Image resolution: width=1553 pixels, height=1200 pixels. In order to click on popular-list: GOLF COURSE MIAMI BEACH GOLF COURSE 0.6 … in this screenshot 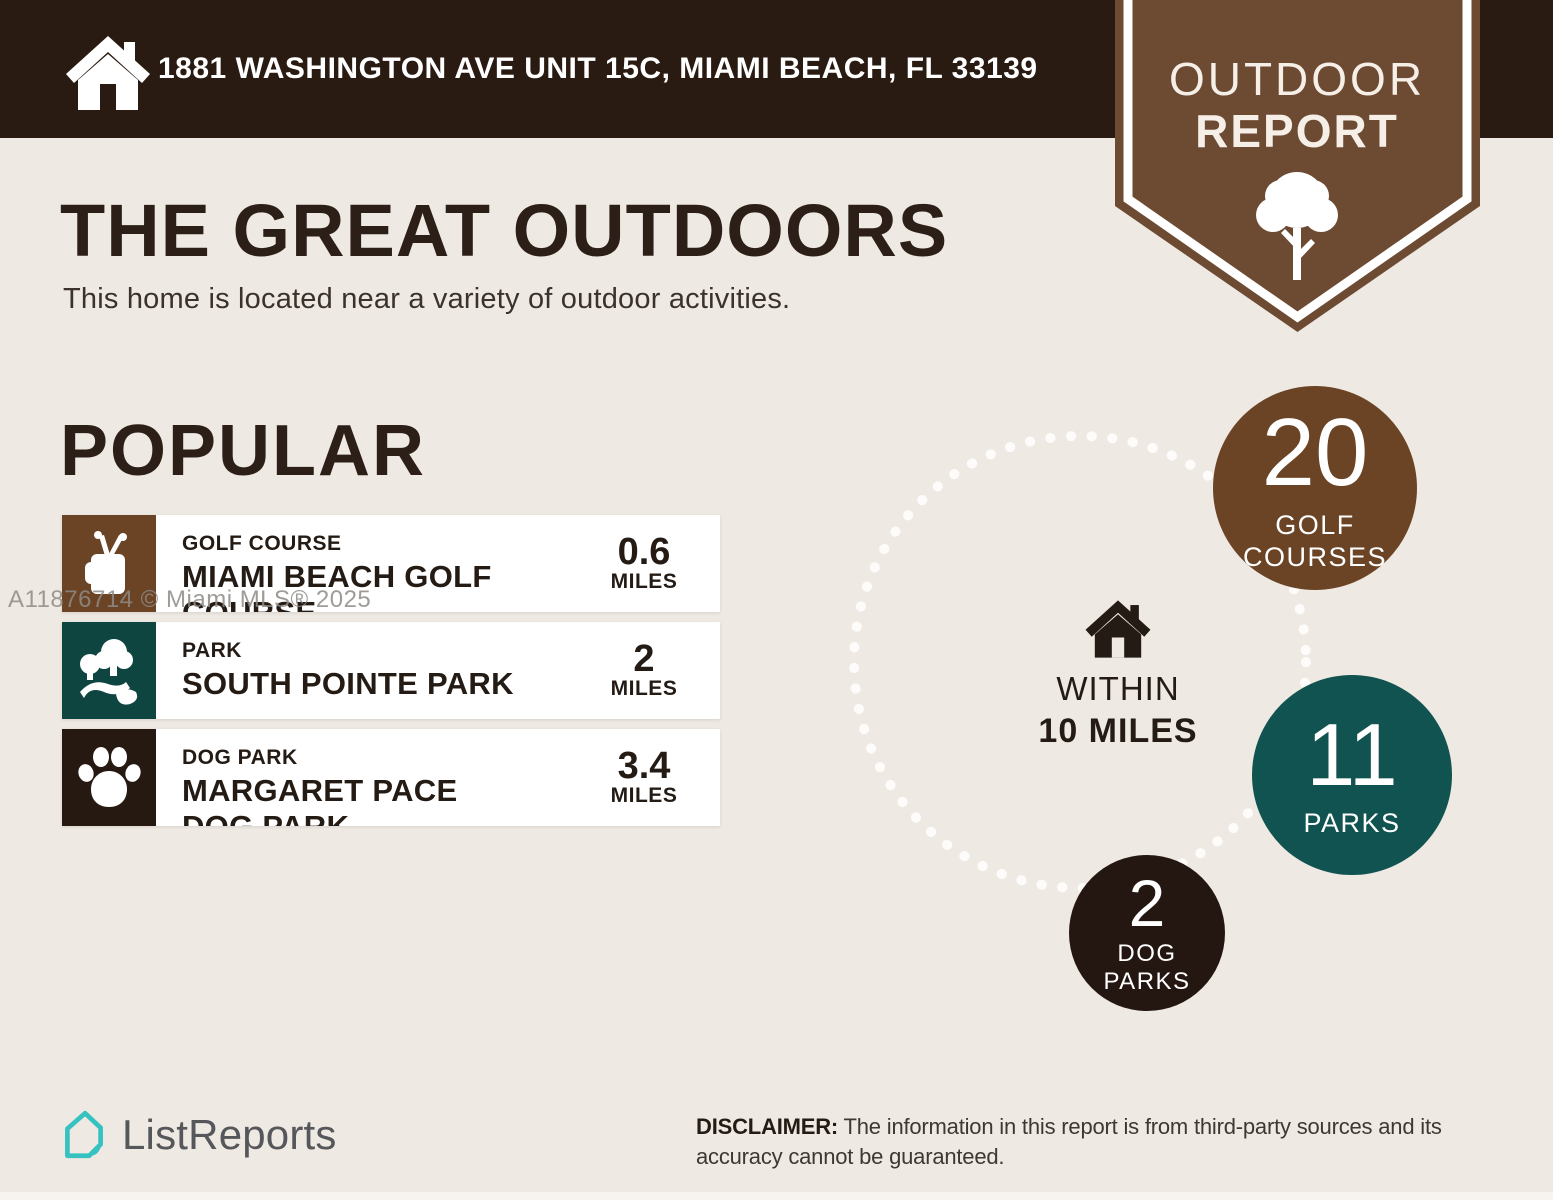, I will do `click(391, 675)`.